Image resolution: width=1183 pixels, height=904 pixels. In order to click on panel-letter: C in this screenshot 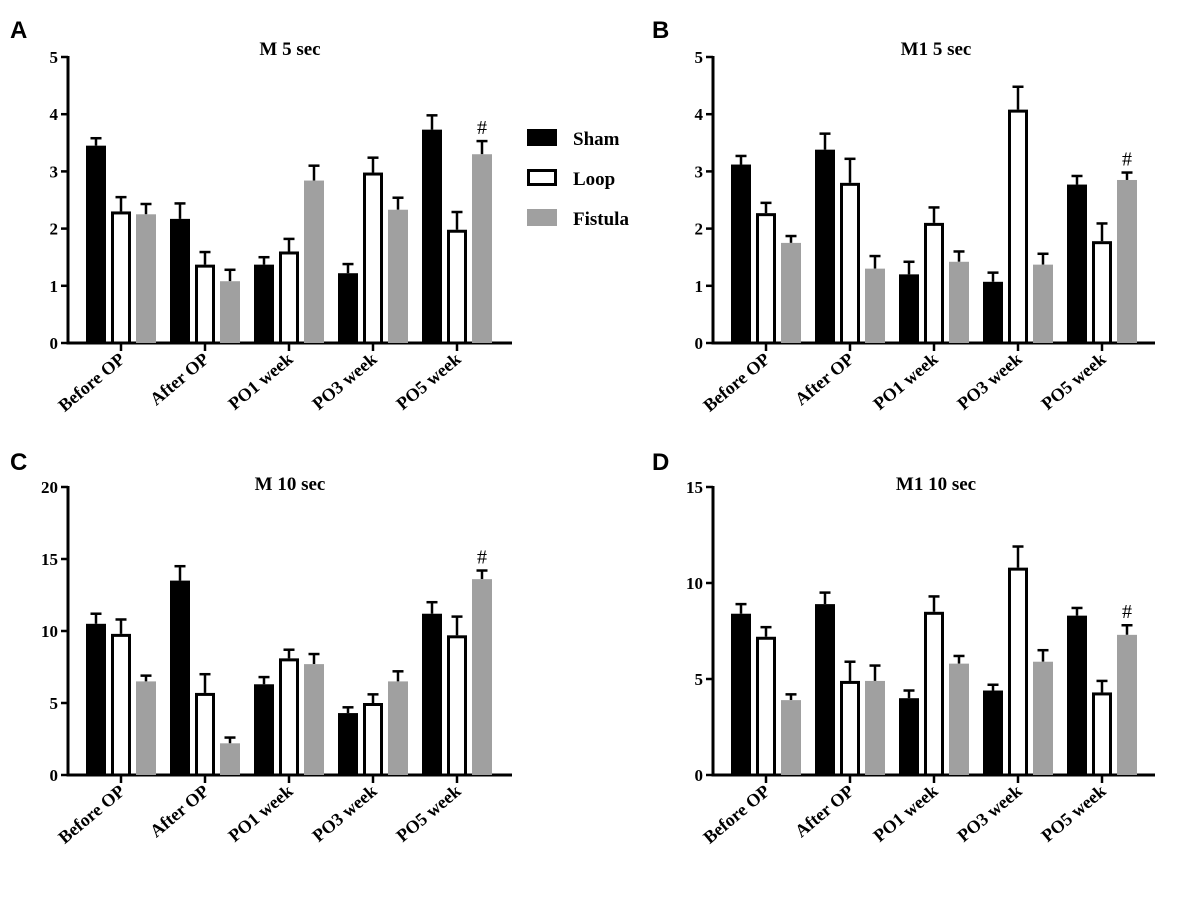, I will do `click(18, 462)`.